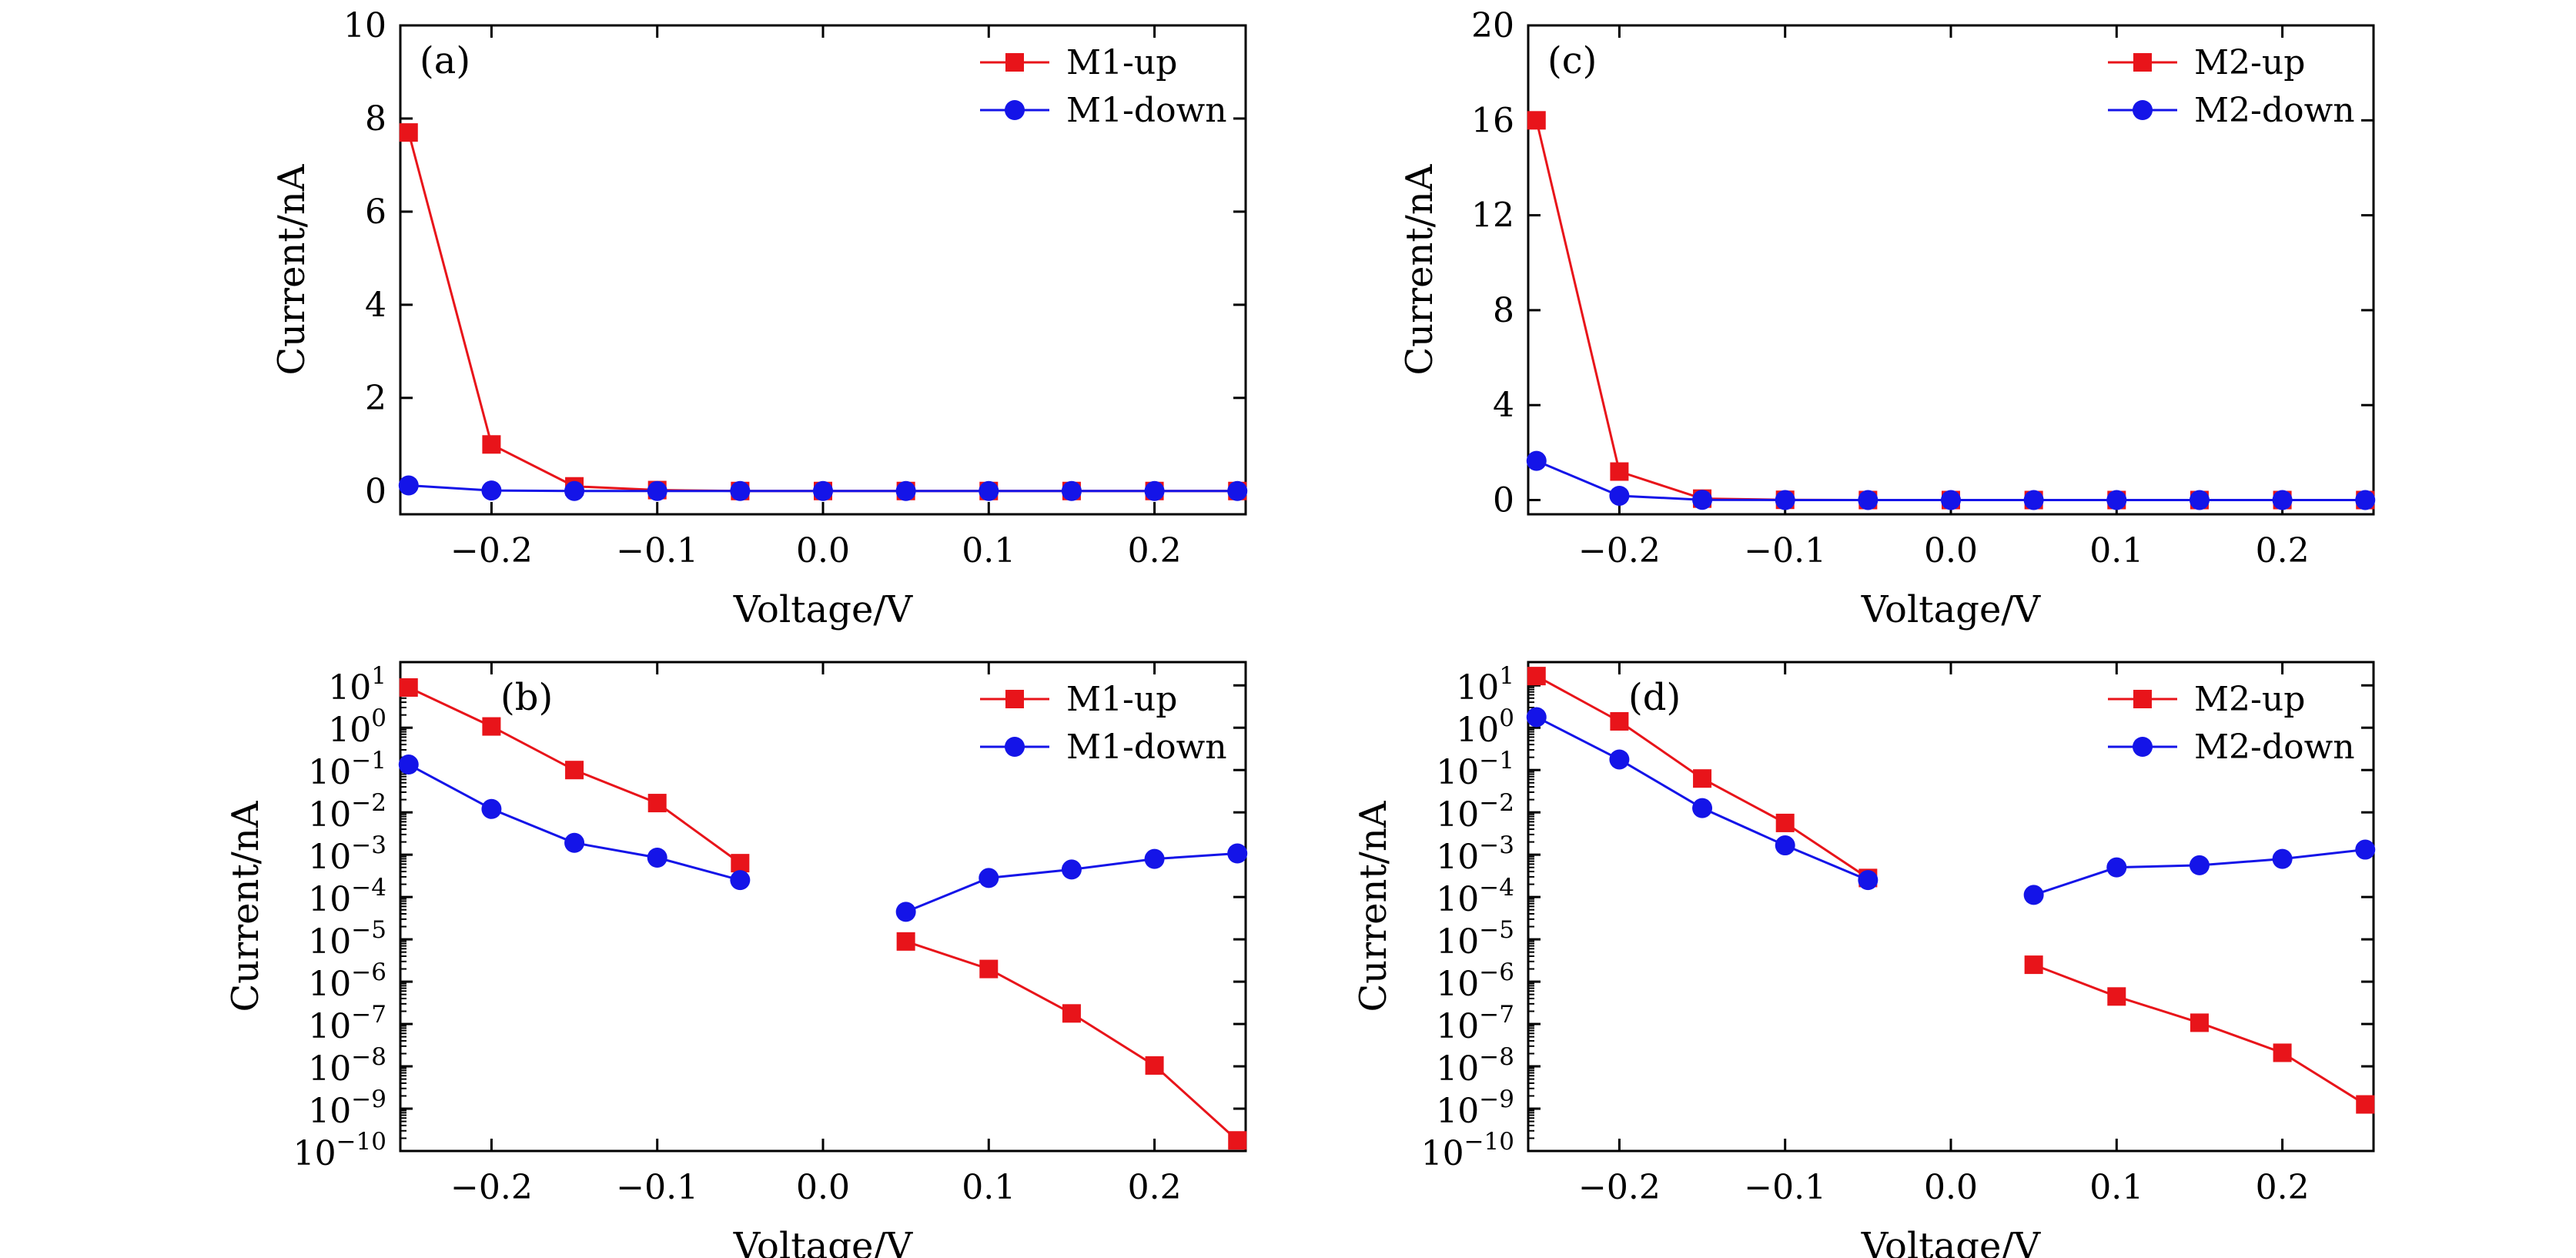 This screenshot has width=2576, height=1258. I want to click on y-tick-label: 10¹, so click(357, 685).